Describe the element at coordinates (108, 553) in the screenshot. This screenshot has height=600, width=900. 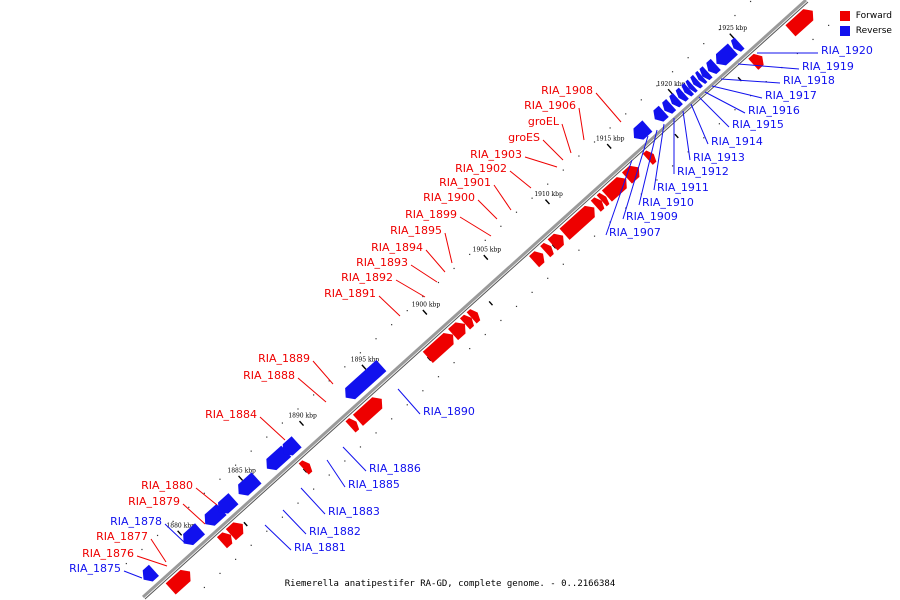
I see `gene-label: RIA_1876` at that location.